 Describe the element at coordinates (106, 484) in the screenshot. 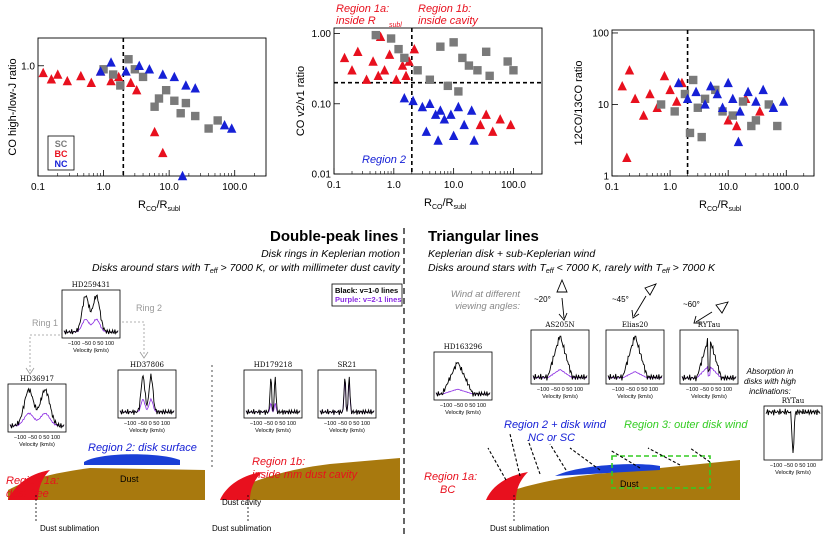

I see `left-dust-shape` at that location.